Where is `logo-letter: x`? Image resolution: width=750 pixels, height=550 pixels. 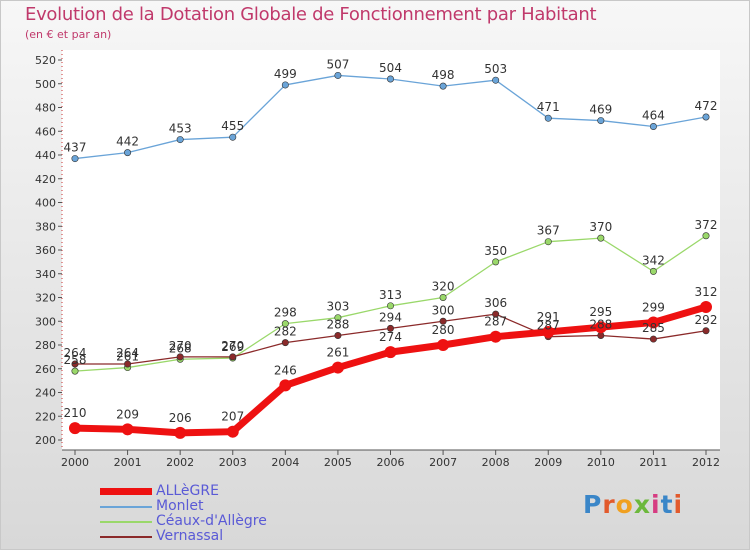
logo-letter: x is located at coordinates (642, 504).